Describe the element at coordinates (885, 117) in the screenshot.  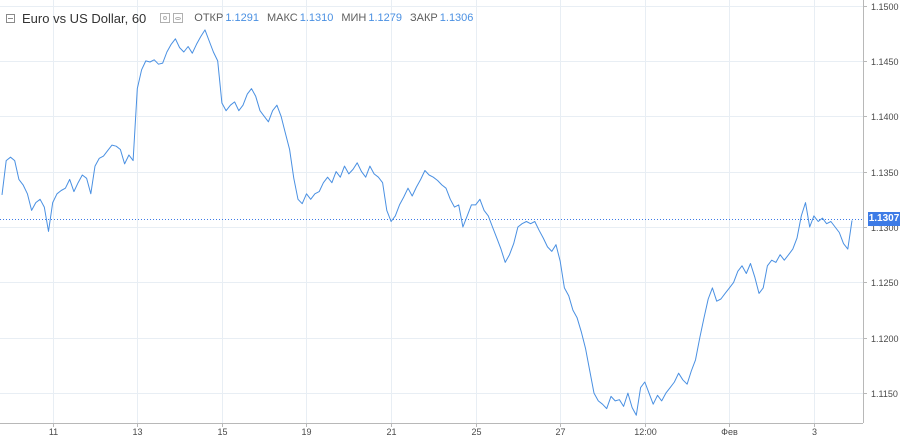
I see `y-tick-label: 1.1400` at that location.